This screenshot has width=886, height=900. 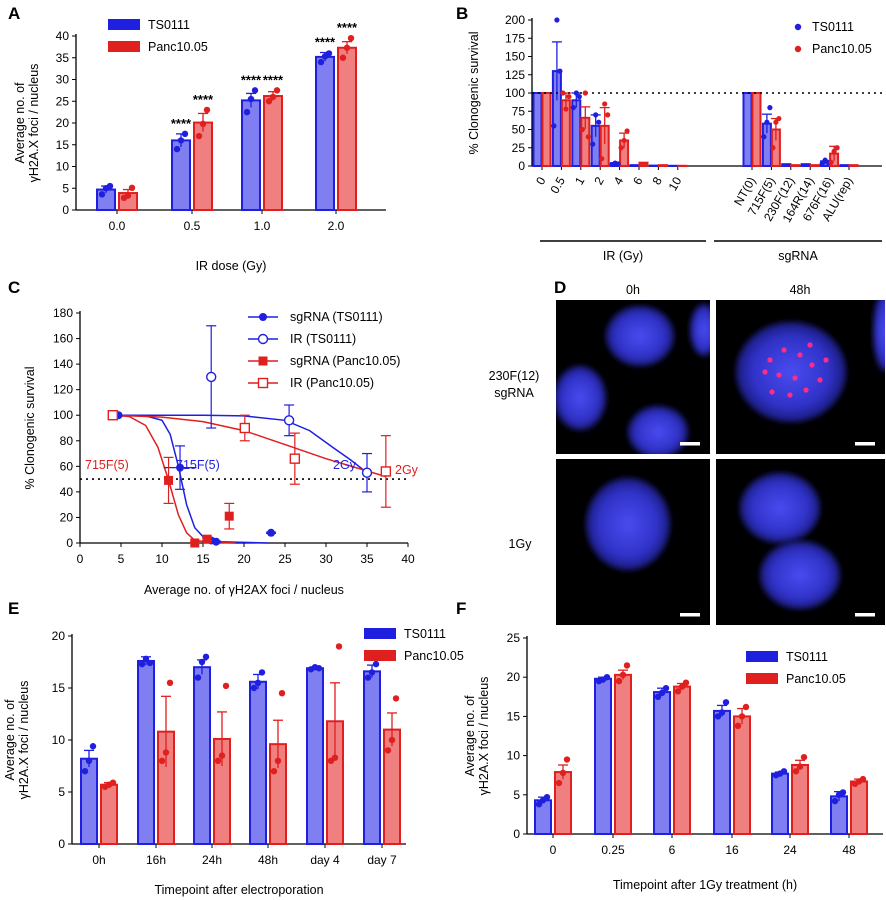 What do you see at coordinates (658, 180) in the screenshot?
I see `x-tick-label: 8` at bounding box center [658, 180].